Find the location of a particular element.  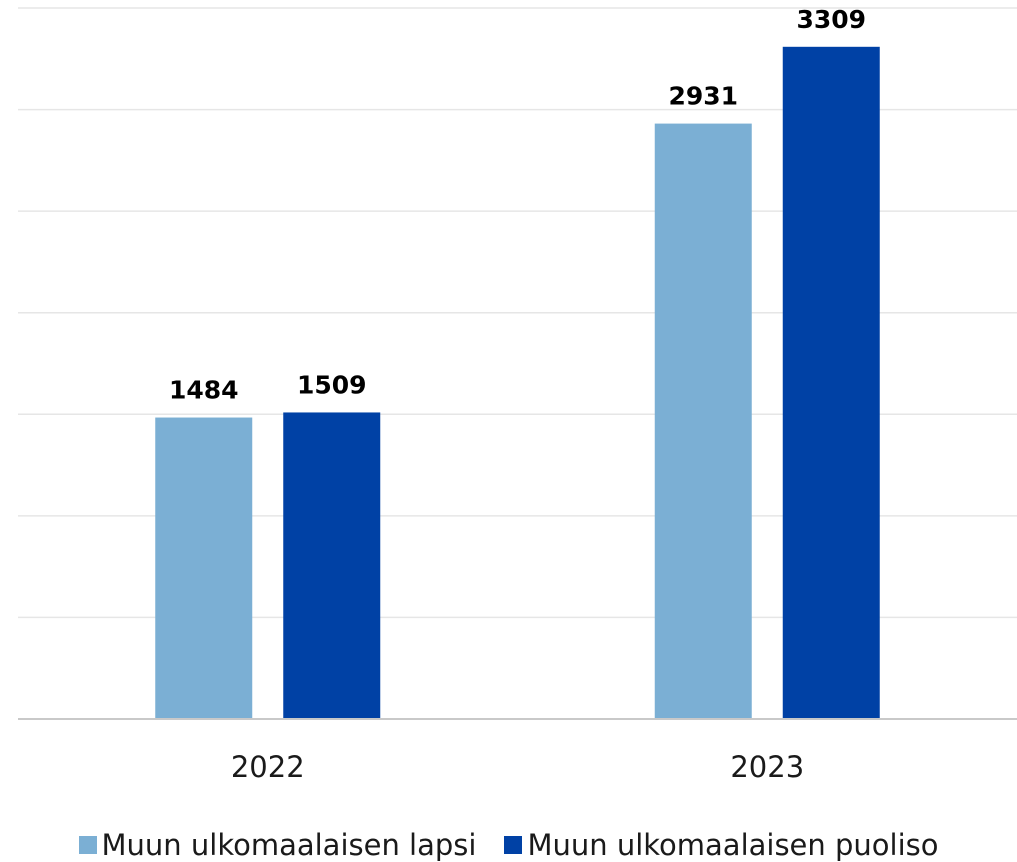

legend-label-lapsi: Muun ulkomaalaisen lapsi is located at coordinates (289, 845).